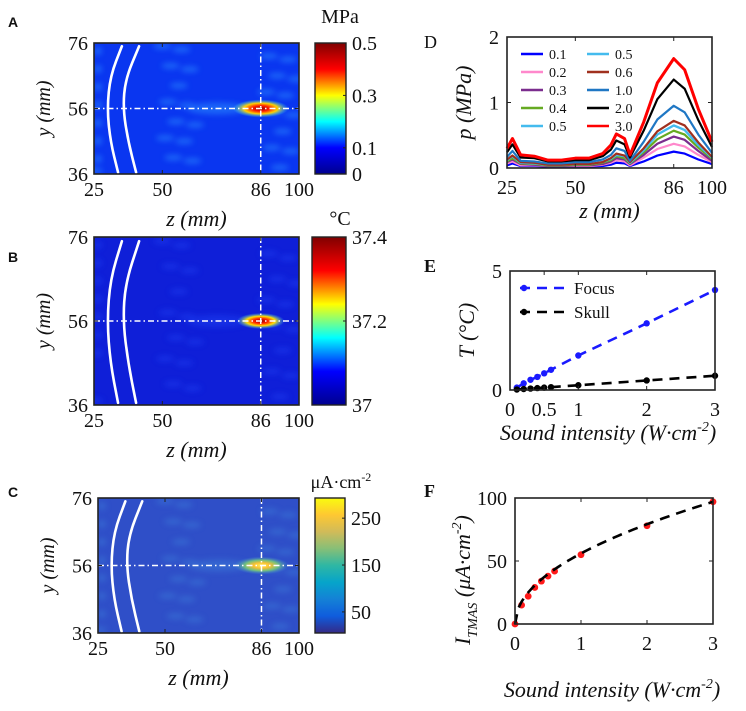  What do you see at coordinates (524, 288) in the screenshot?
I see `legend-marker` at bounding box center [524, 288].